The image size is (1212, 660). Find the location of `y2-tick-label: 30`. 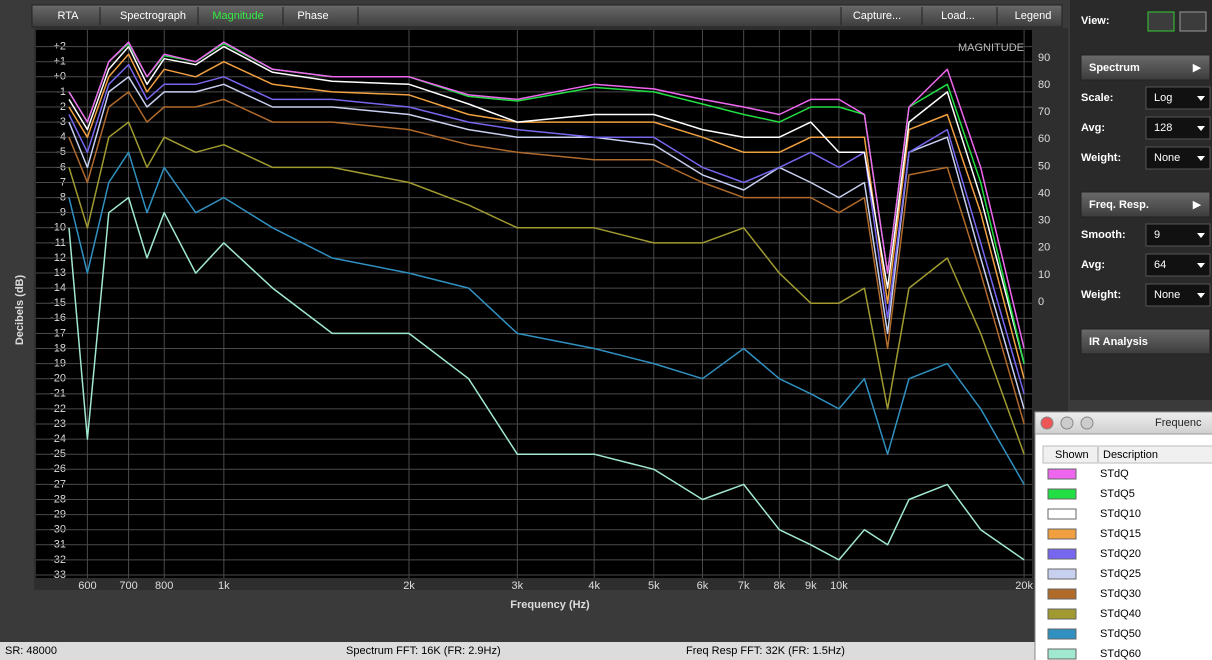

y2-tick-label: 30 is located at coordinates (1044, 221).